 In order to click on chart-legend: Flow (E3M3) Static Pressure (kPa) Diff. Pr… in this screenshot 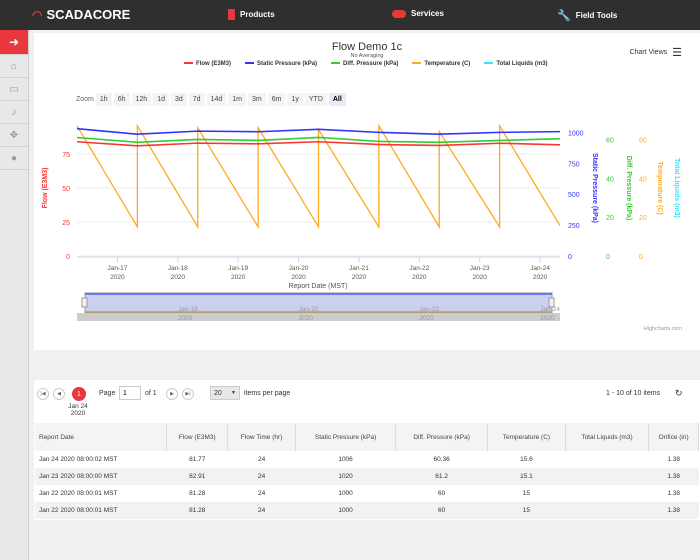, I will do `click(366, 64)`.